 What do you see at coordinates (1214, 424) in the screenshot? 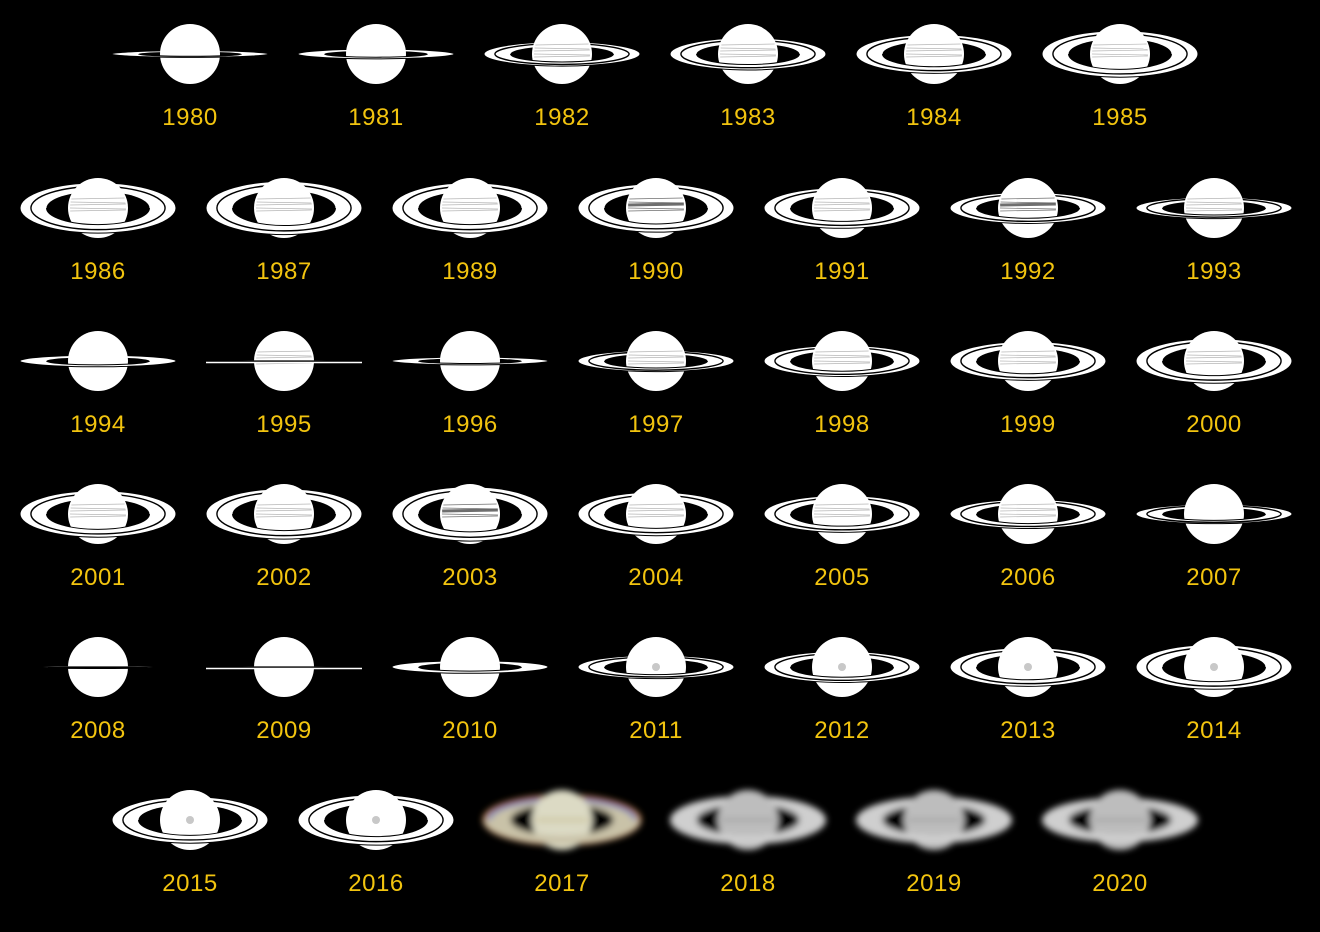
I see `year-label: 2000` at bounding box center [1214, 424].